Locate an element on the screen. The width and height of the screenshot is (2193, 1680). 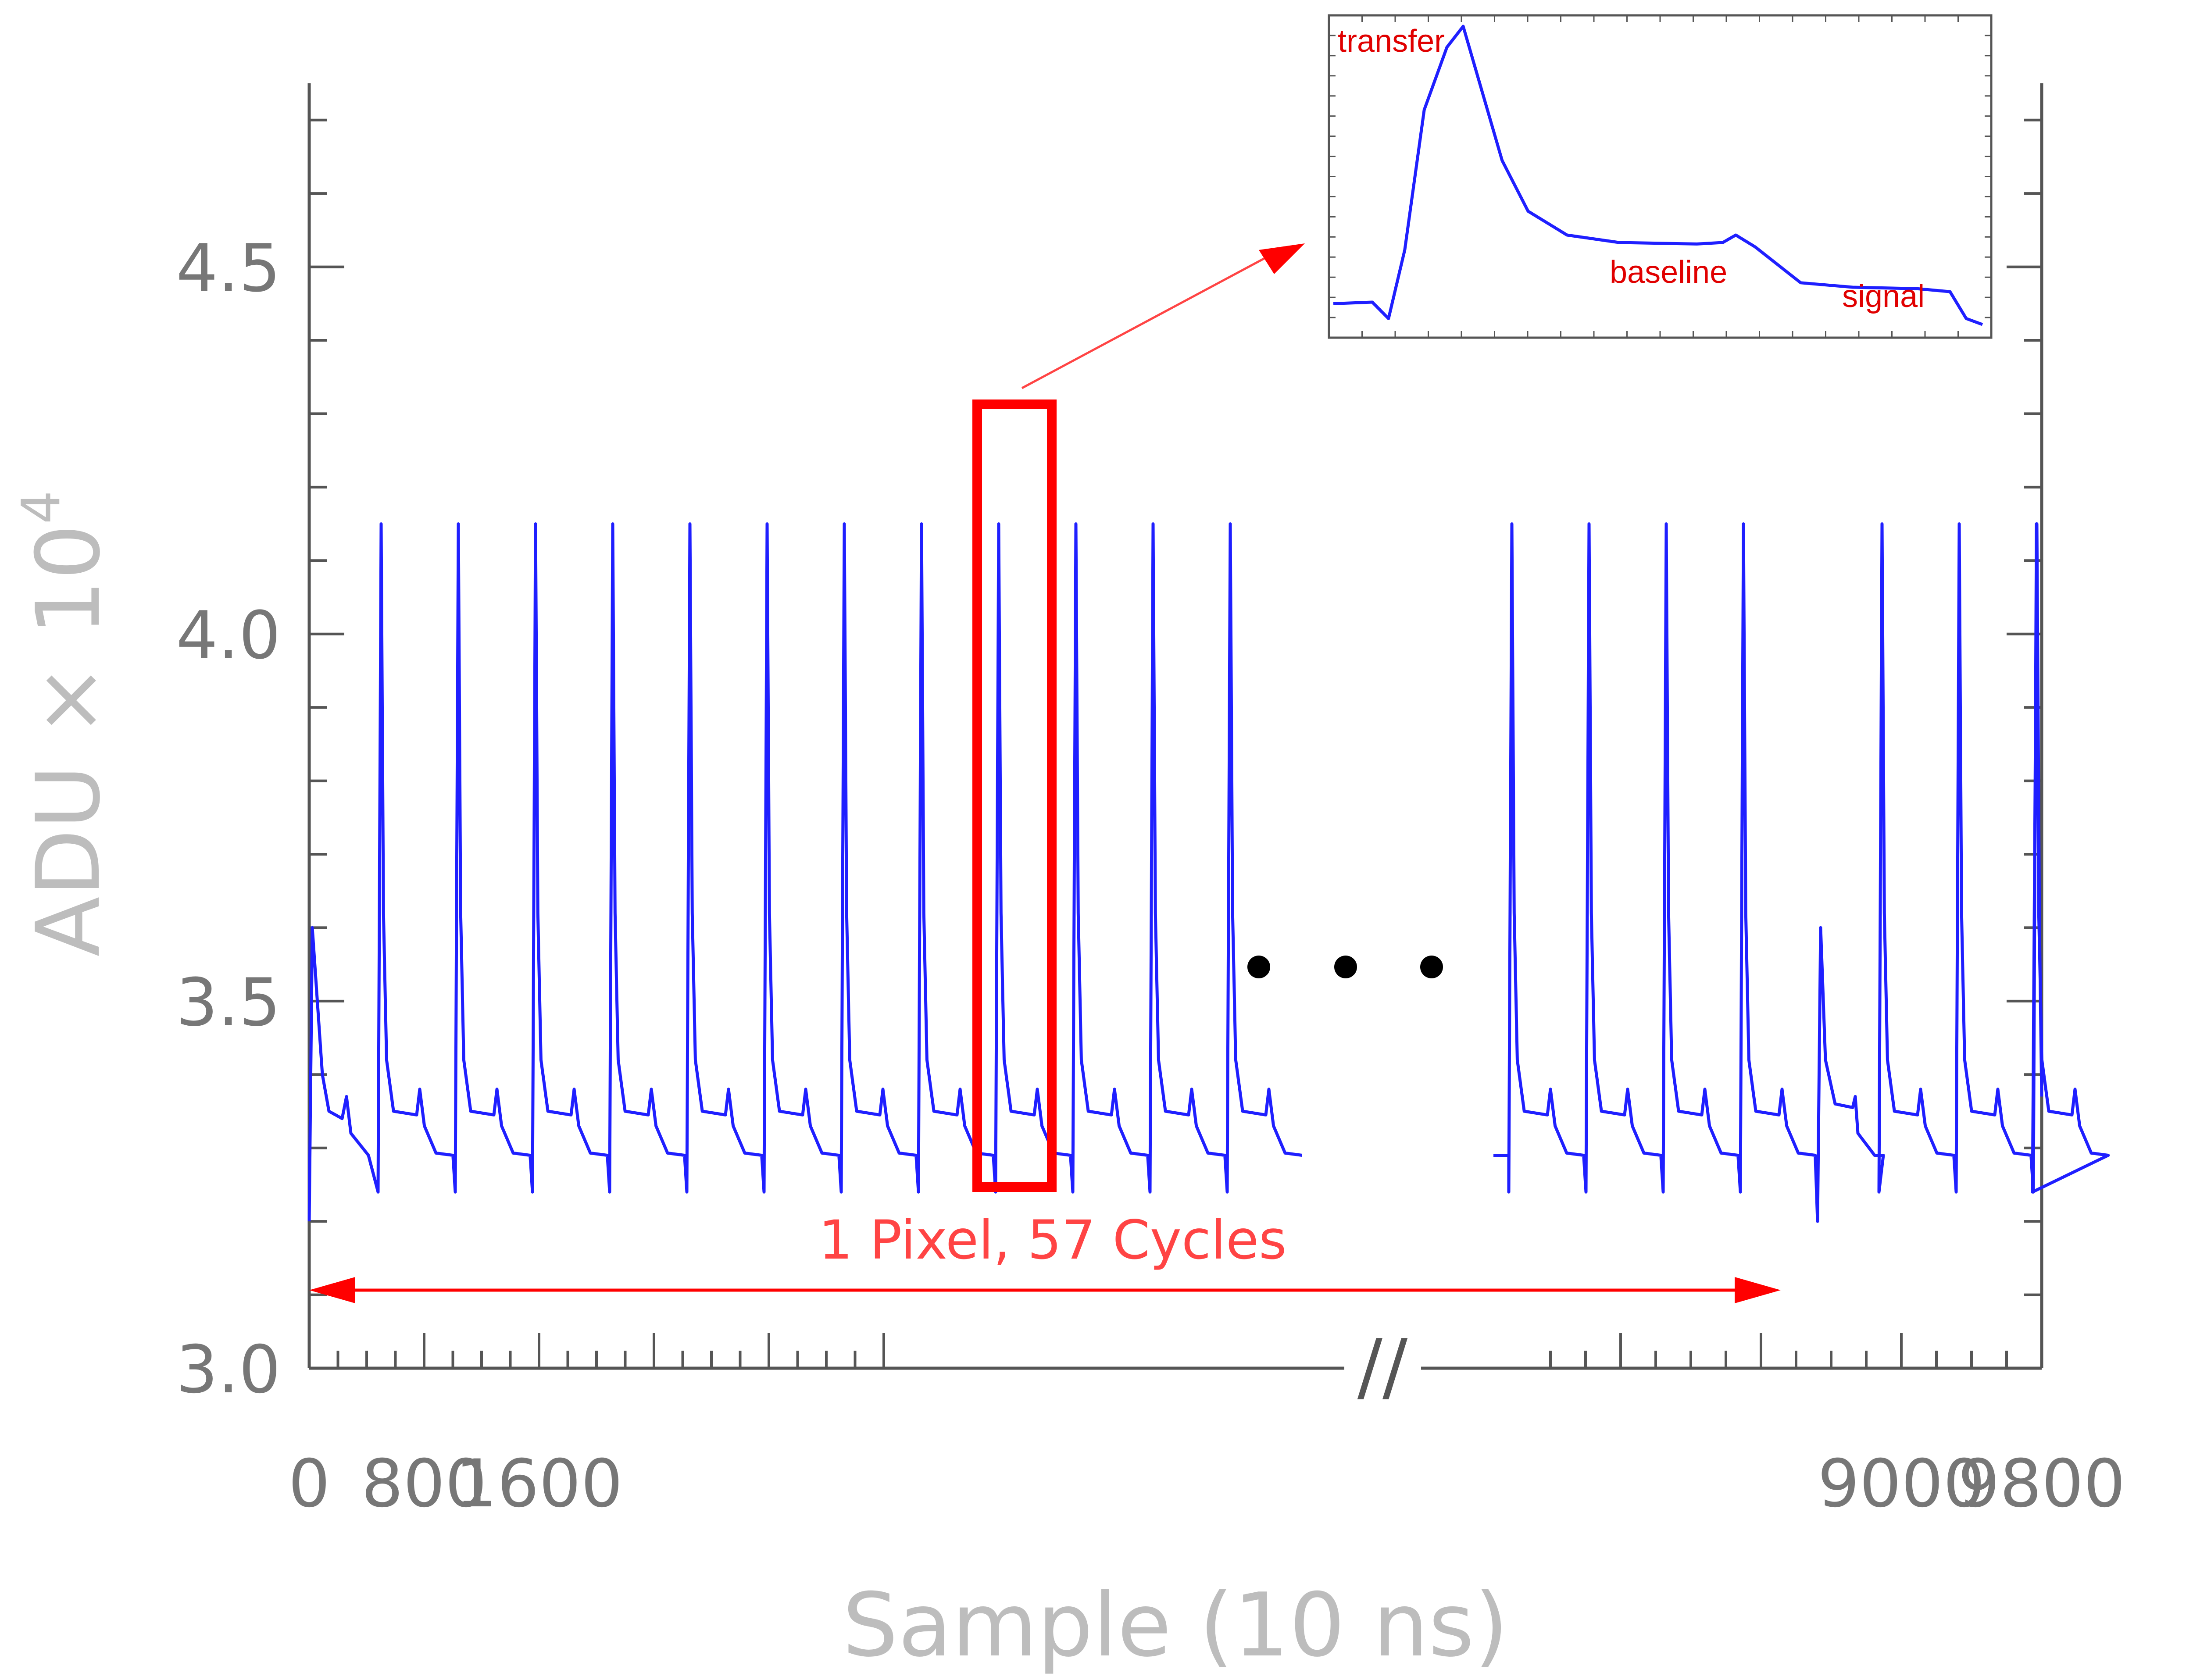
pixel-span-label: 1 Pixel, 57 Cycles is located at coordinates (1052, 1240).